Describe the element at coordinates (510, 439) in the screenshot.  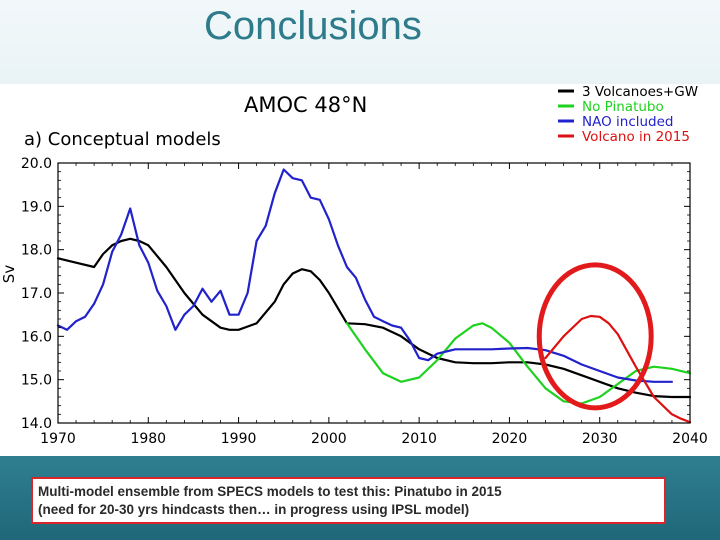
I see `x-tick-label: 2020` at that location.